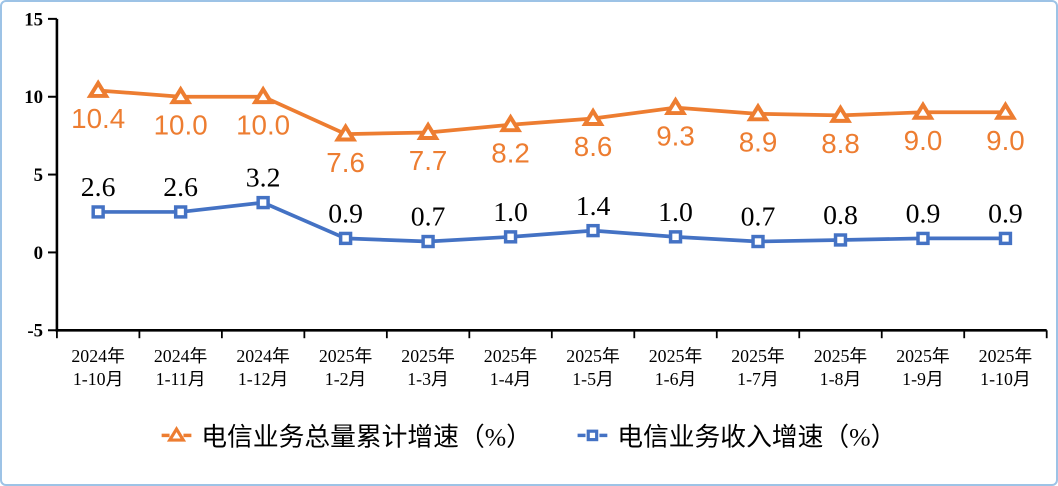 The height and width of the screenshot is (486, 1058). Describe the element at coordinates (758, 142) in the screenshot. I see `data-label-s0-8: 8.9` at that location.